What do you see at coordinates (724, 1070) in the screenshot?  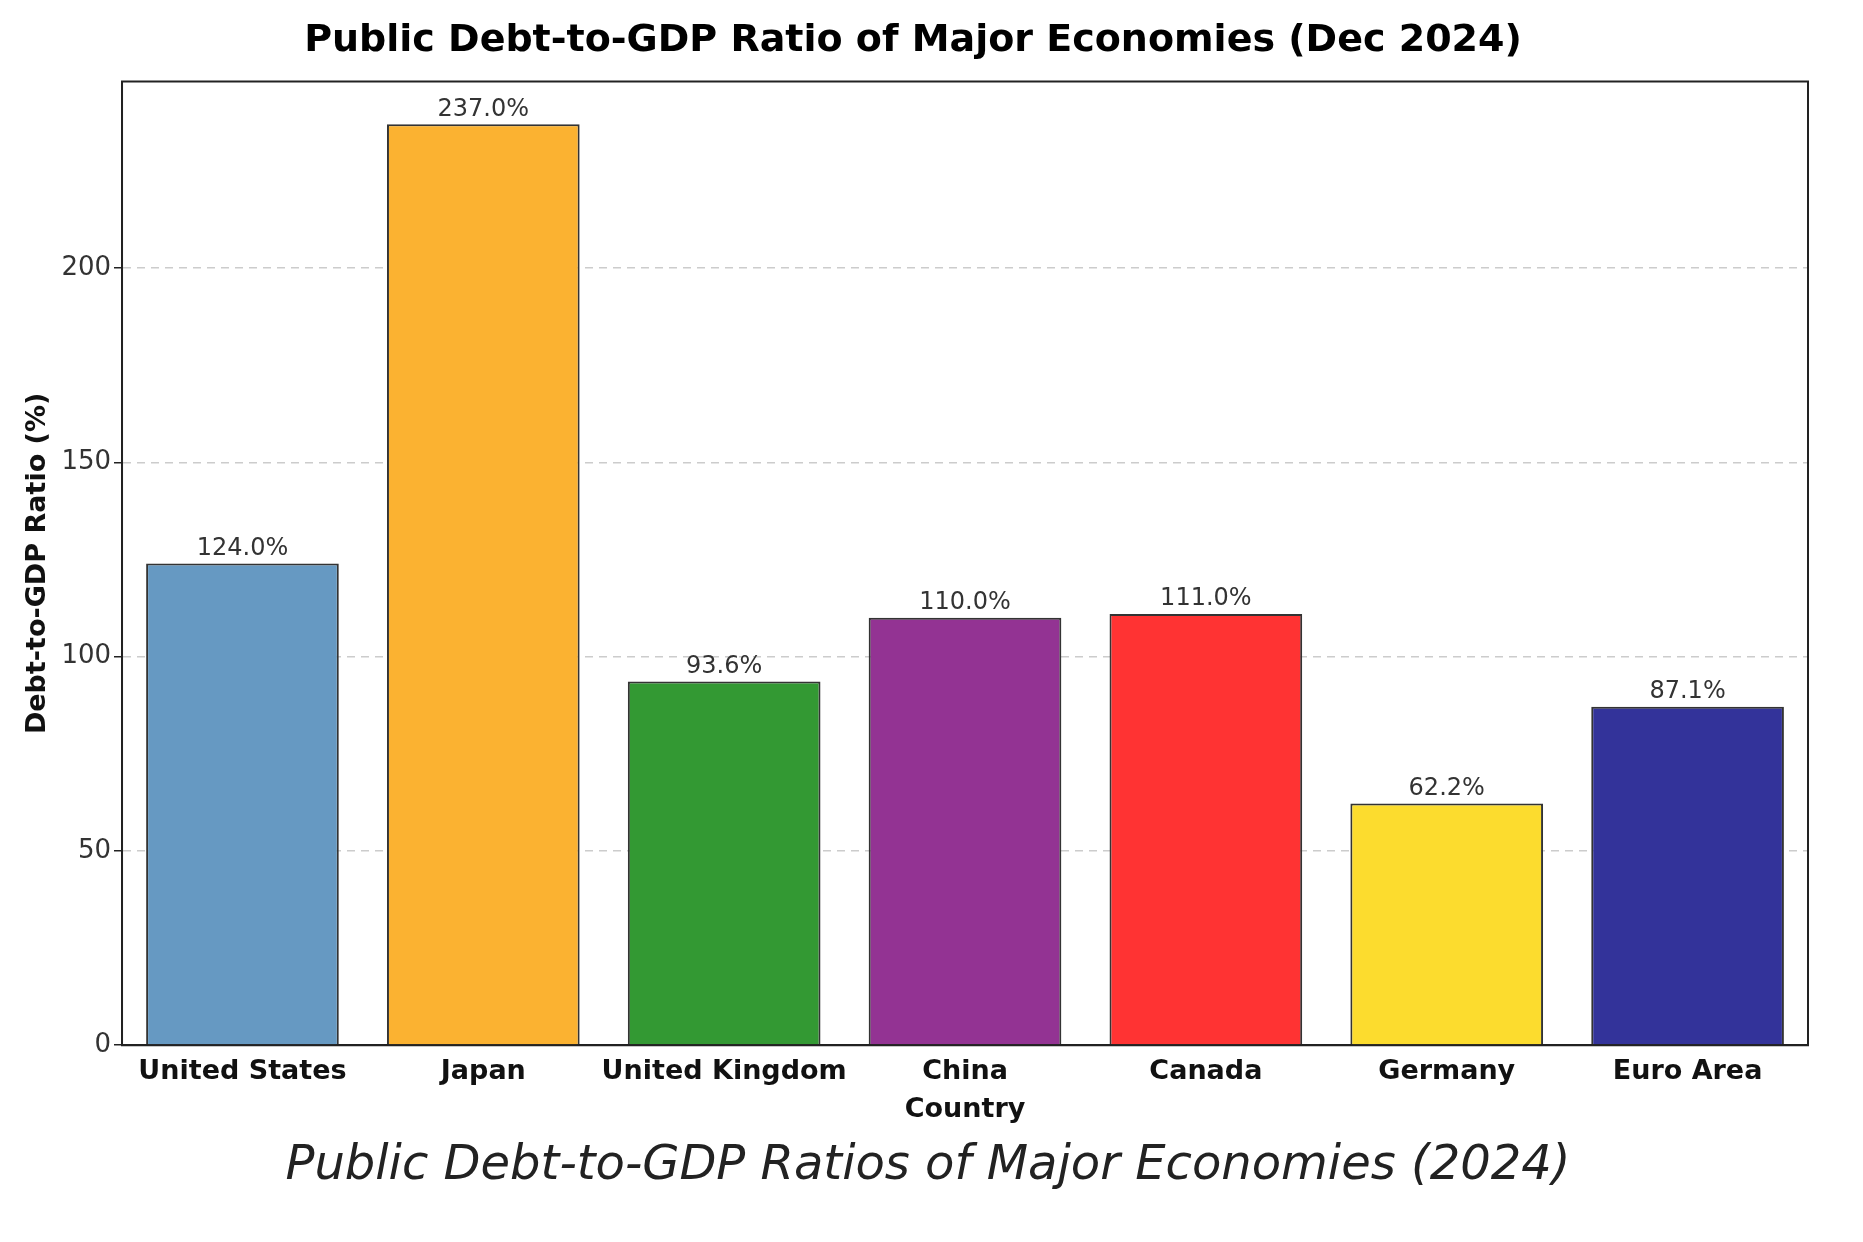 I see `x-tick-label: United Kingdom` at bounding box center [724, 1070].